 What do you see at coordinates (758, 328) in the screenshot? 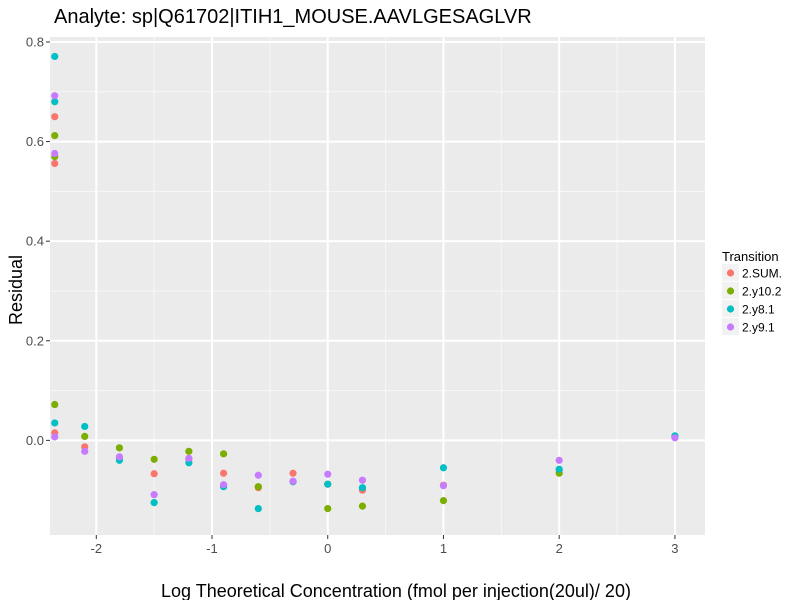
I see `legend-entry-label: 2.y9.1` at bounding box center [758, 328].